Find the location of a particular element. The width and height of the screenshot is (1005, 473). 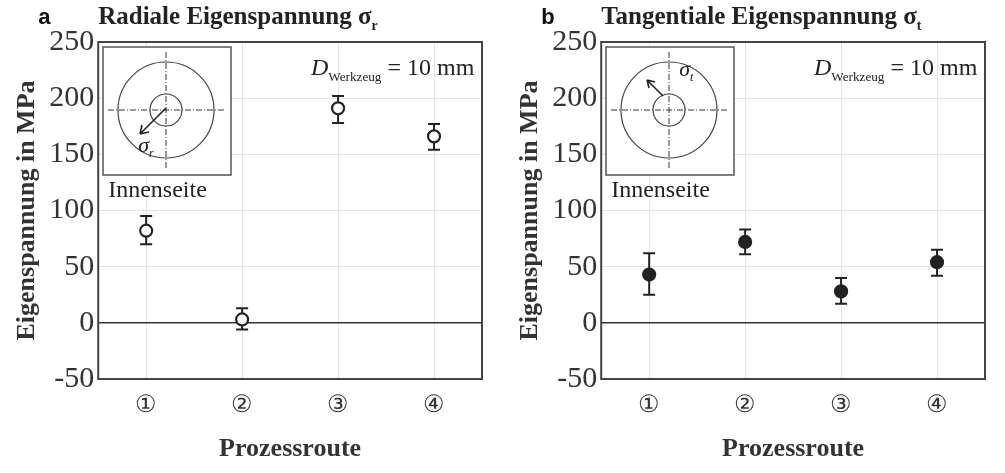

text: a is located at coordinates (44, 17).